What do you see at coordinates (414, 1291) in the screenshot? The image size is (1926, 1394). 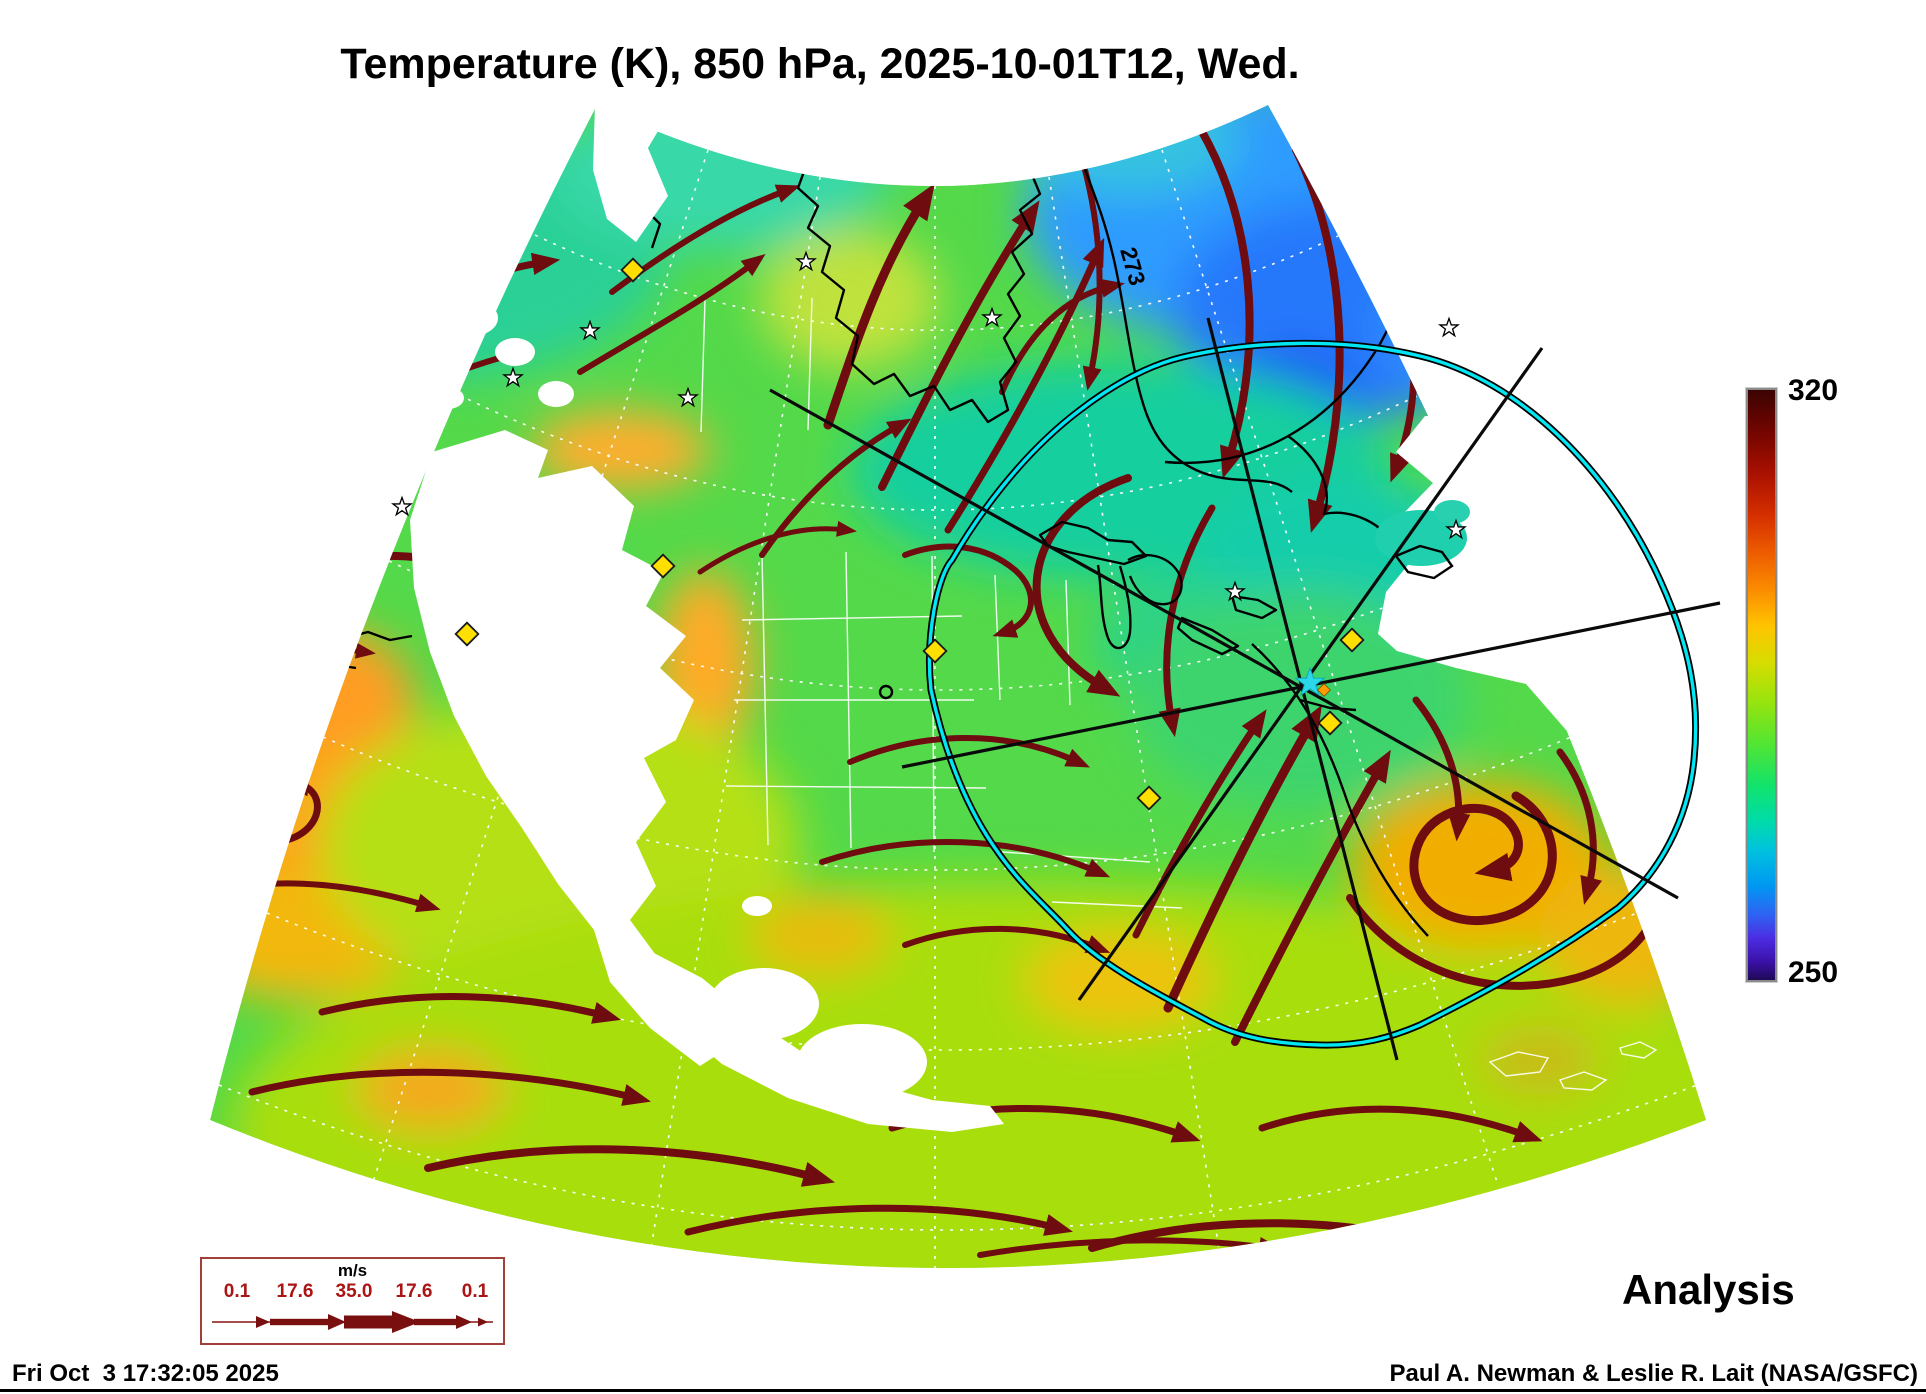 I see `wind-value-3: 17.6` at bounding box center [414, 1291].